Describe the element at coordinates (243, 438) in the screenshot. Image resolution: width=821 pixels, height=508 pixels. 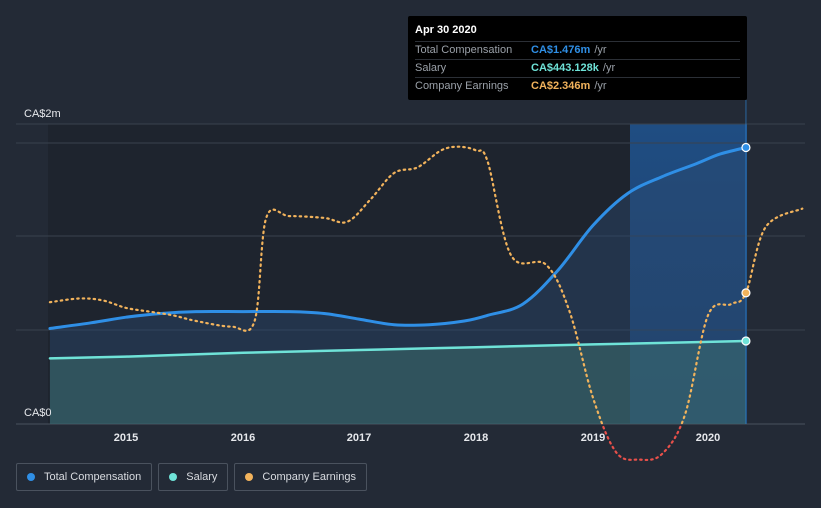
I see `x-tick-label: 2016` at that location.